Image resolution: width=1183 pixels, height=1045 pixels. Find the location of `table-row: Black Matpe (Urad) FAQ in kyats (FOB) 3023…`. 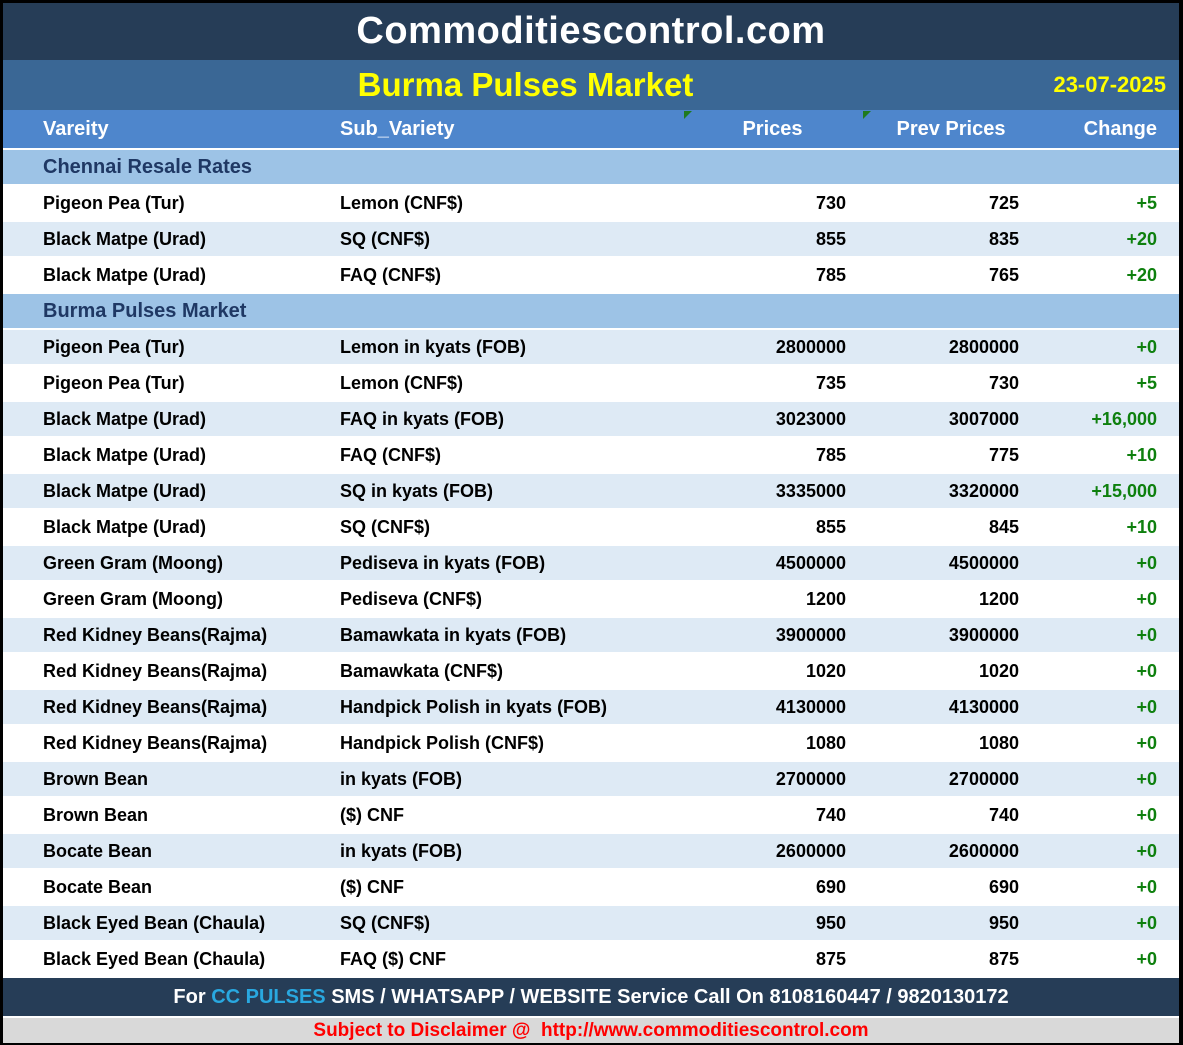

table-row: Black Matpe (Urad) FAQ in kyats (FOB) 3023… is located at coordinates (591, 420).